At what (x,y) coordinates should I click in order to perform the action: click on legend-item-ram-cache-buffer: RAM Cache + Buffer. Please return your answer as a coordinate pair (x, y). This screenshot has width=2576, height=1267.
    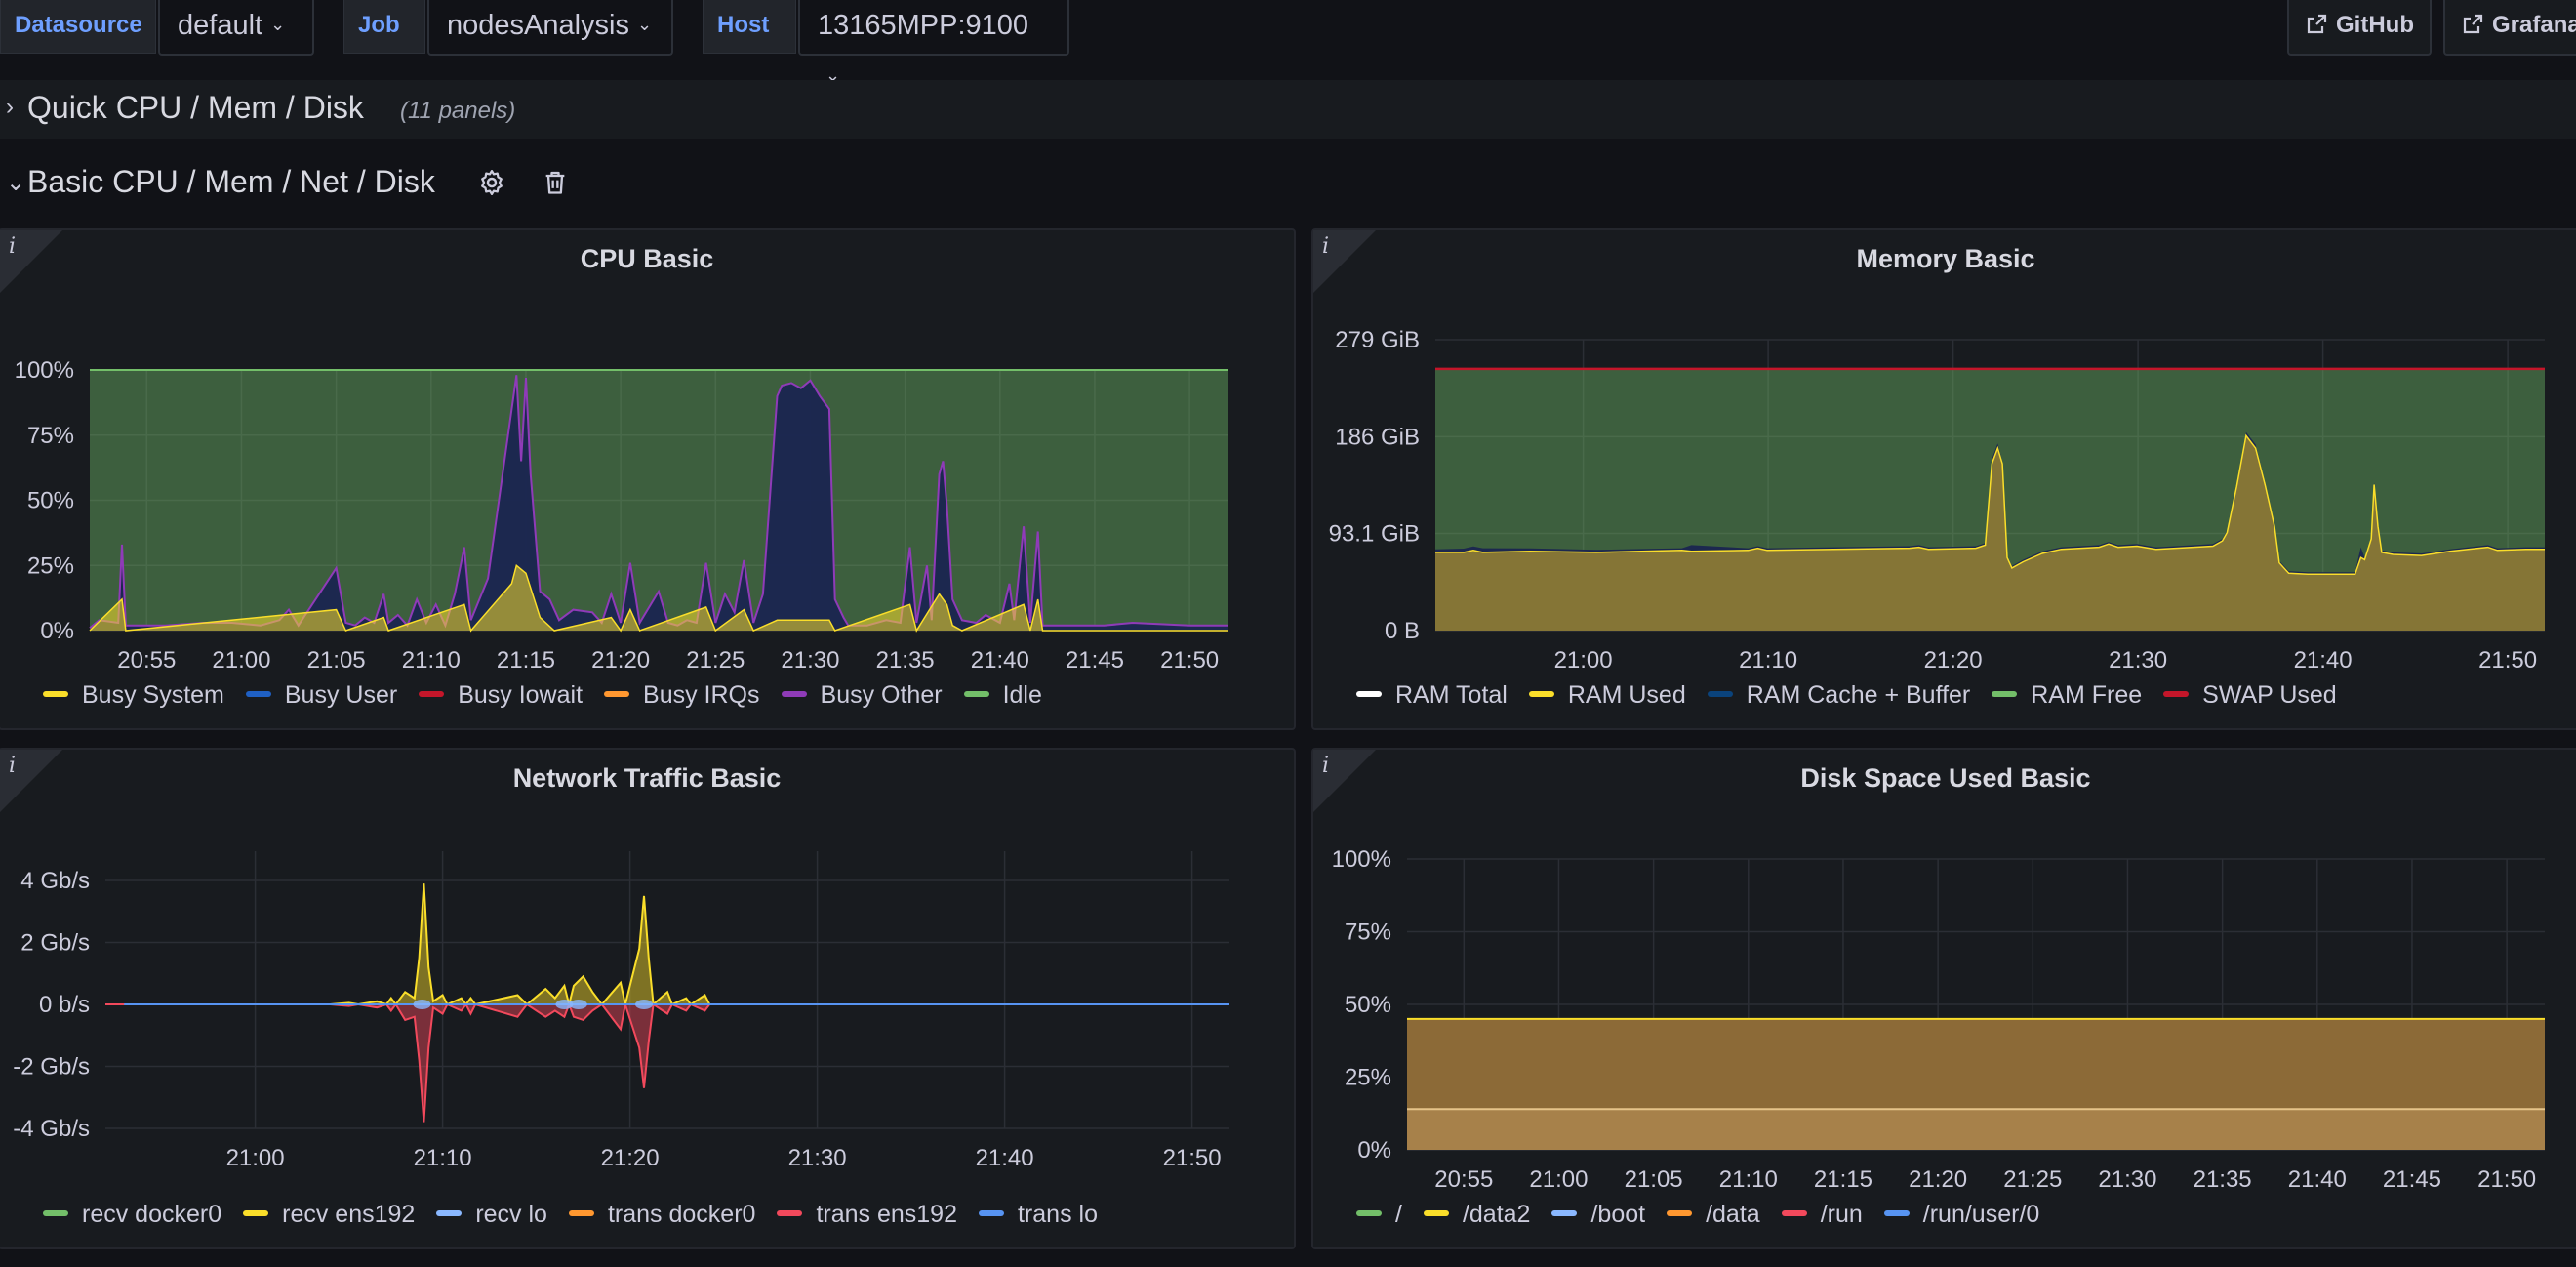
    Looking at the image, I should click on (1838, 695).